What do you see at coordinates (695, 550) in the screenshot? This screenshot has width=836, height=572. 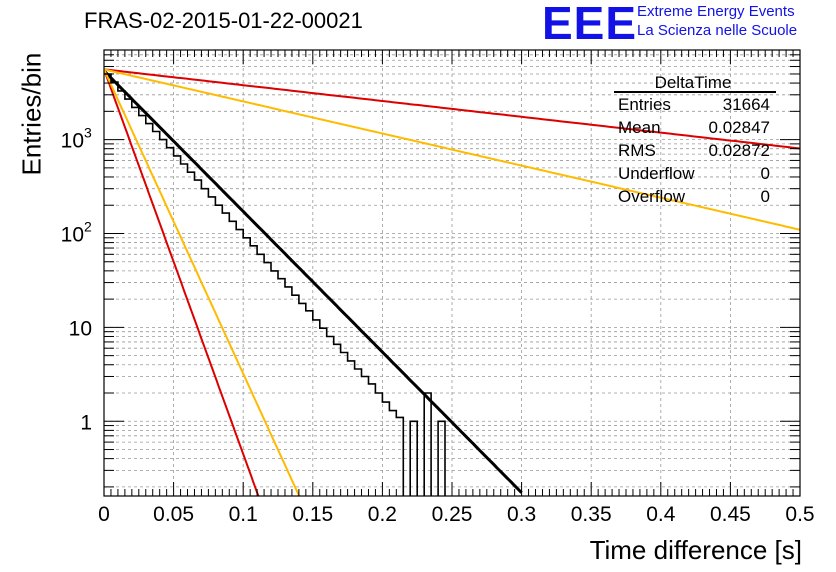 I see `x-axis-label: Time difference [s]` at bounding box center [695, 550].